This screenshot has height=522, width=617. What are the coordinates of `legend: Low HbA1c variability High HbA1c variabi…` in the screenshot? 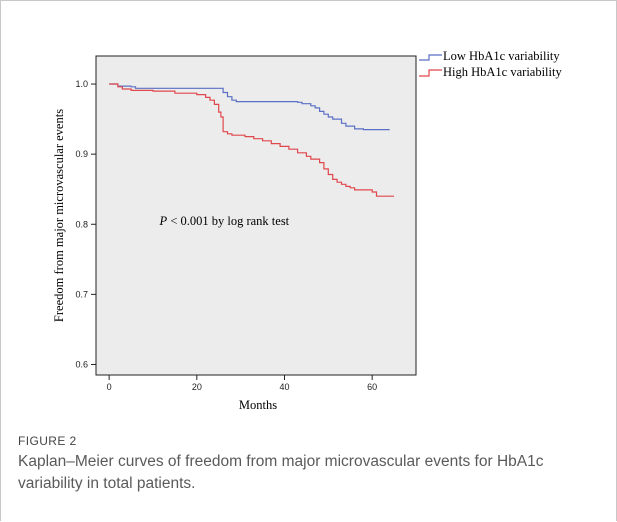 It's located at (490, 64).